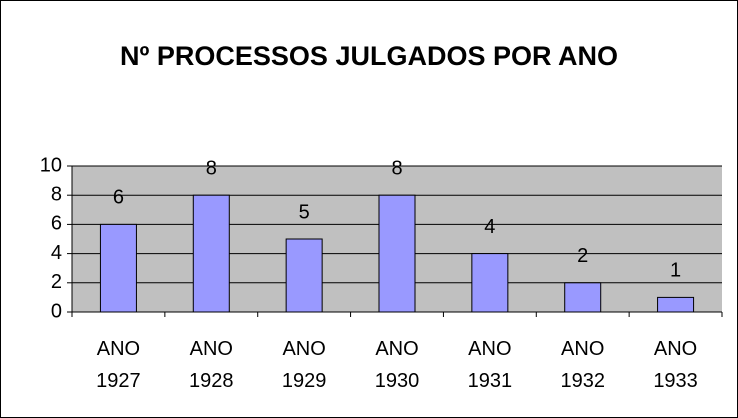 The height and width of the screenshot is (418, 738). Describe the element at coordinates (490, 365) in the screenshot. I see `x-tick-label: ANO 1931` at that location.